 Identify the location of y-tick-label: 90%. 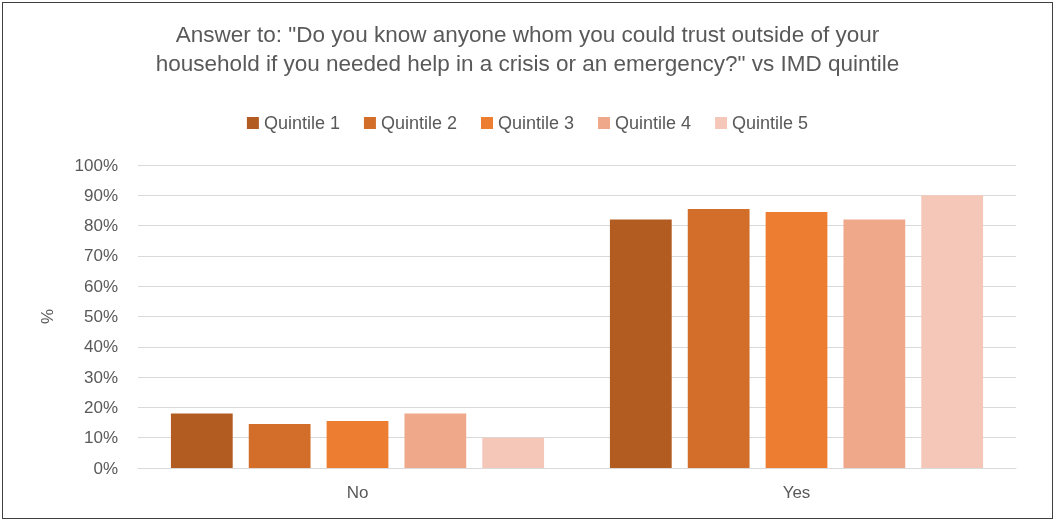
(100, 195).